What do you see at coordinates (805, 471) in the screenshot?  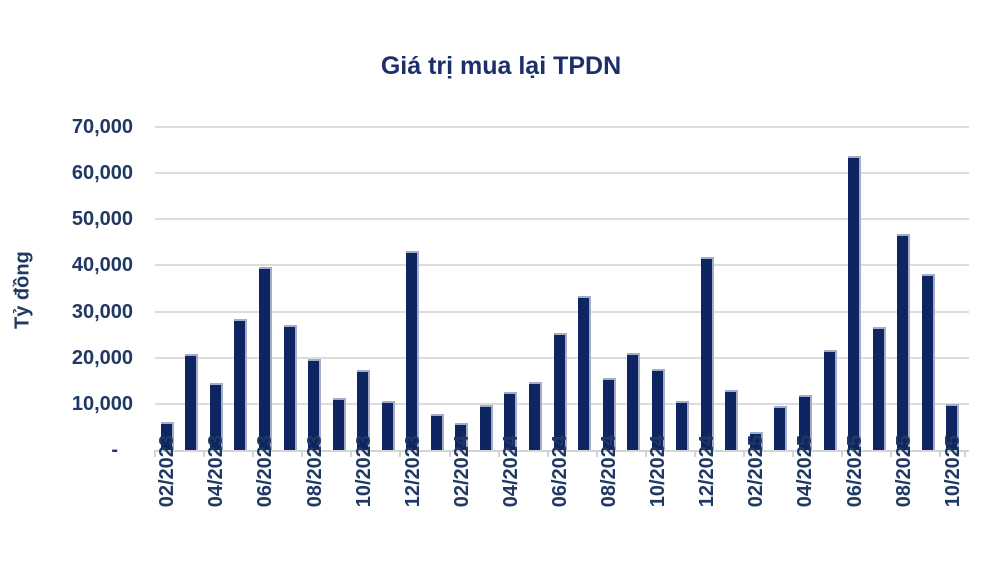 I see `x-tick-label: 04/2025` at bounding box center [805, 471].